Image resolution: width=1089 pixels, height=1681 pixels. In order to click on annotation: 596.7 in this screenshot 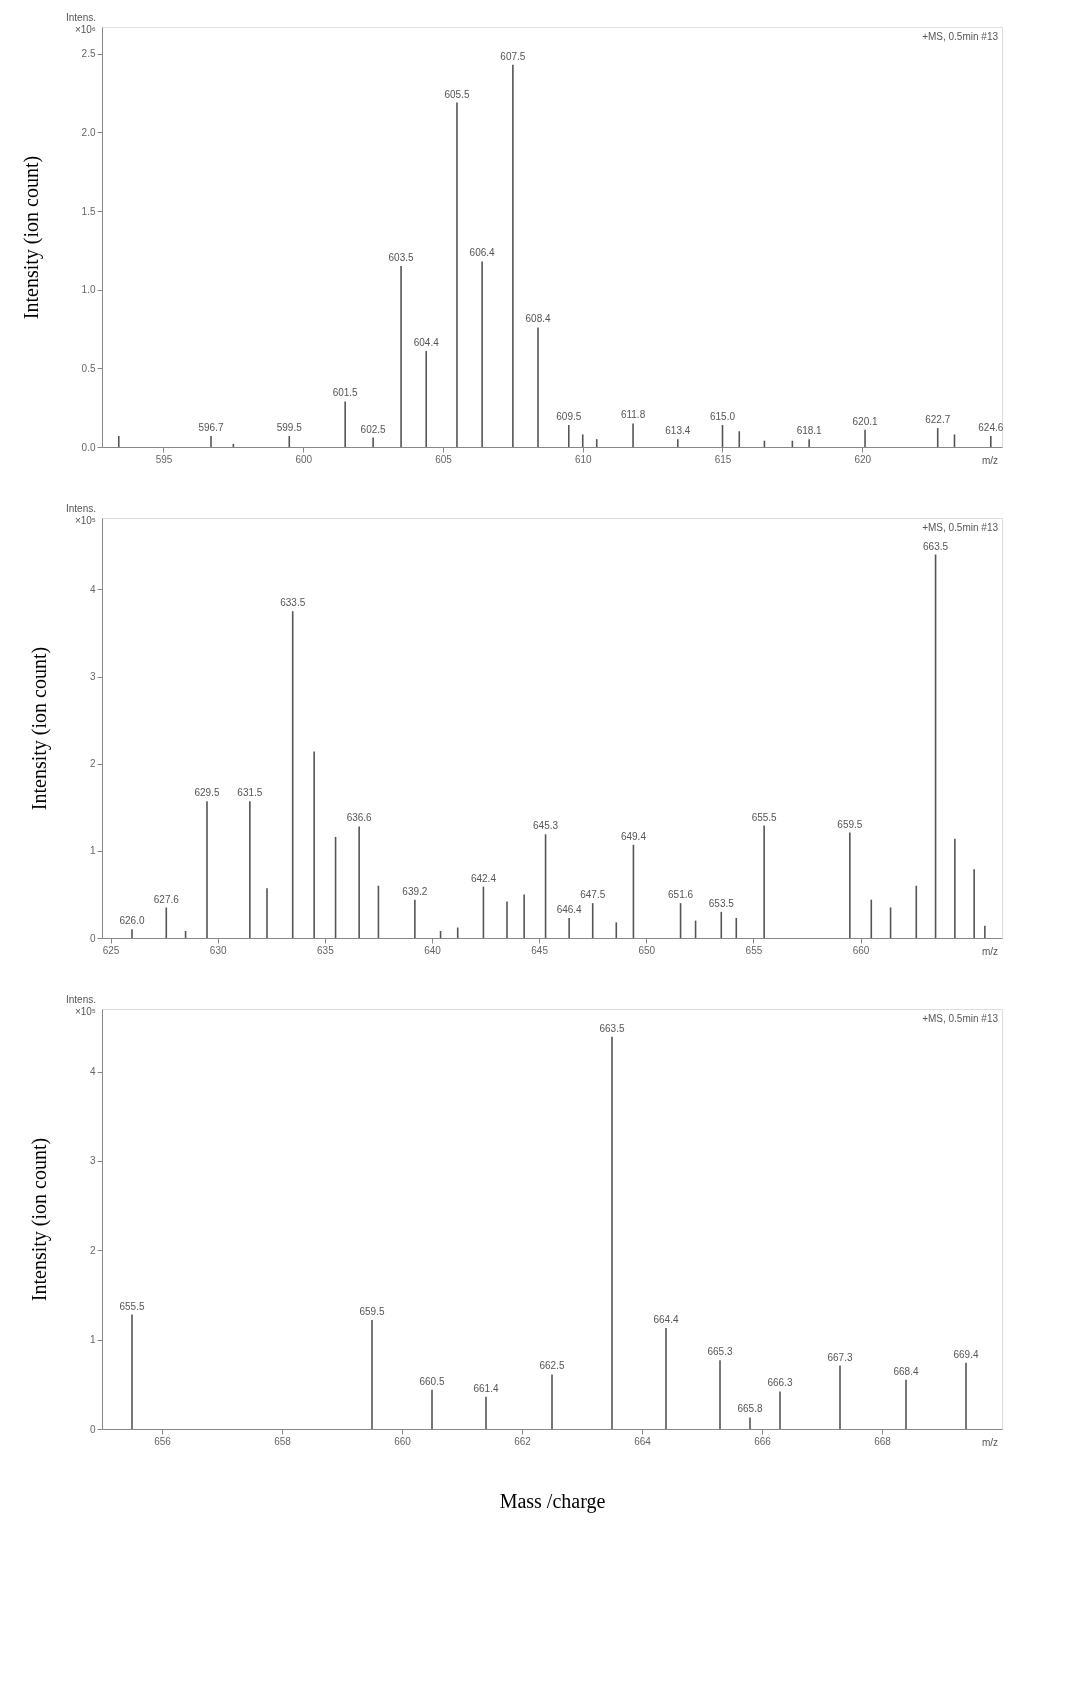, I will do `click(211, 427)`.